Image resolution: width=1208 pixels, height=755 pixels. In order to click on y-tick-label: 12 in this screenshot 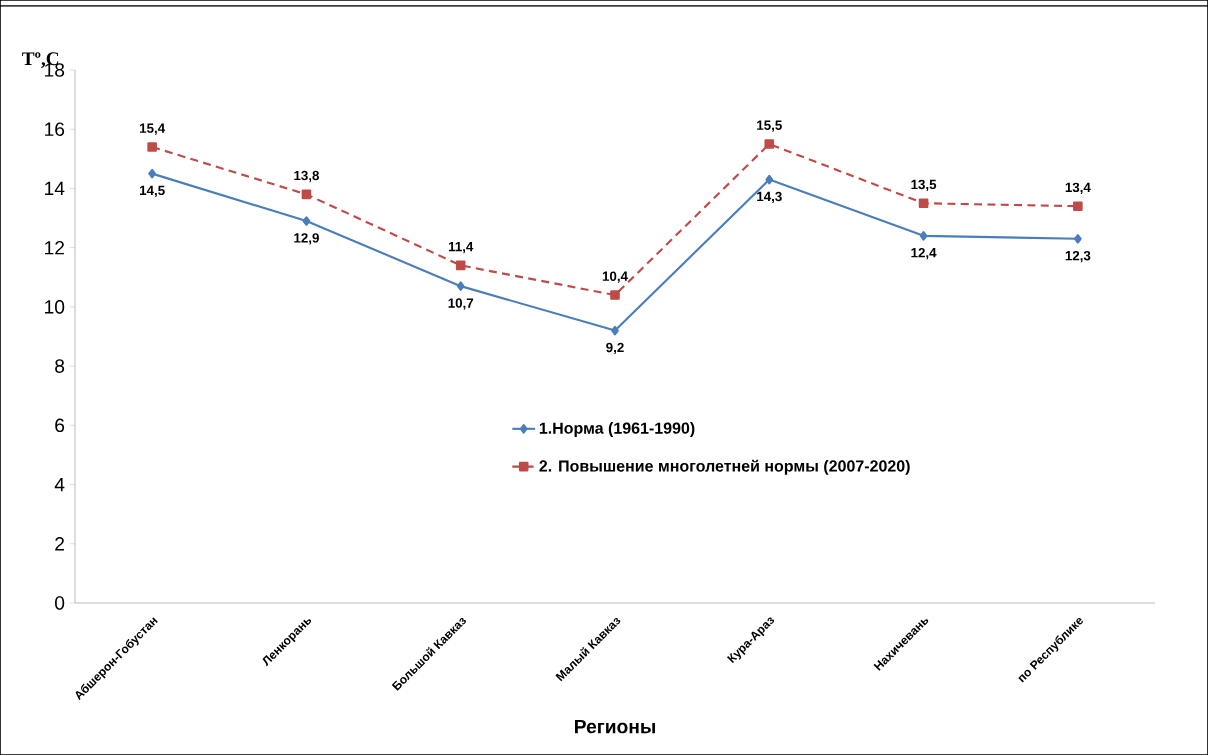, I will do `click(54, 247)`.